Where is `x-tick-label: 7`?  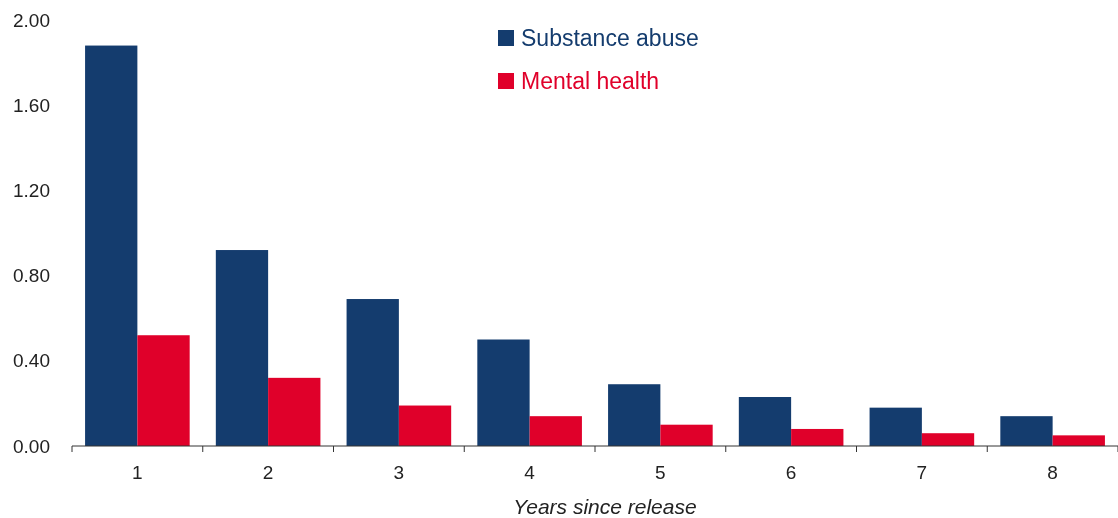 x-tick-label: 7 is located at coordinates (922, 472).